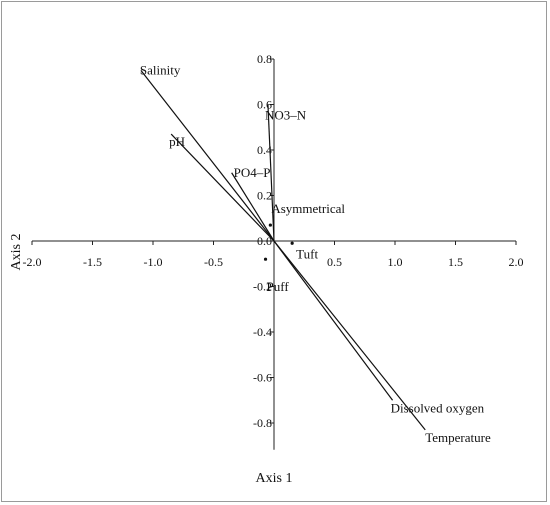  What do you see at coordinates (262, 423) in the screenshot?
I see `y-tick-label: -0.8` at bounding box center [262, 423].